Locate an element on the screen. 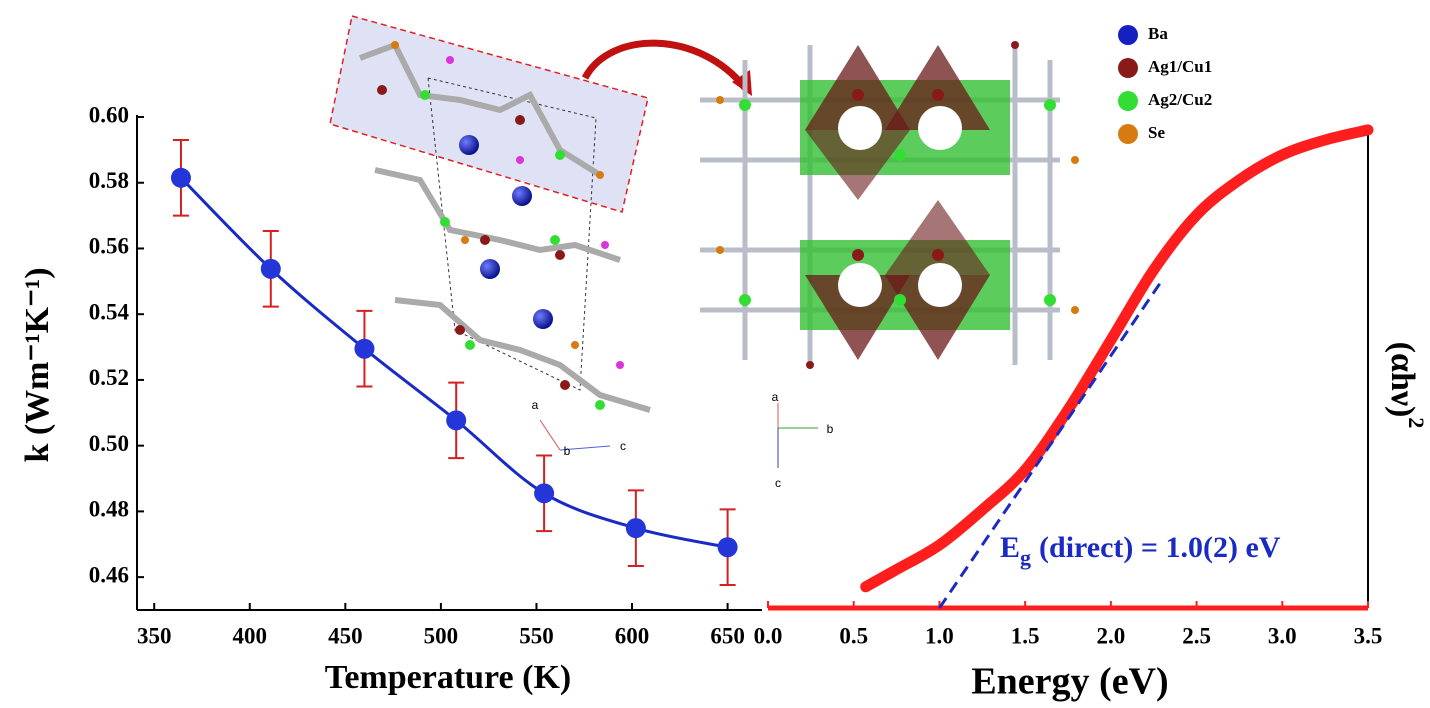 The width and height of the screenshot is (1430, 708). y-tick-label: 0.52 is located at coordinates (109, 377).